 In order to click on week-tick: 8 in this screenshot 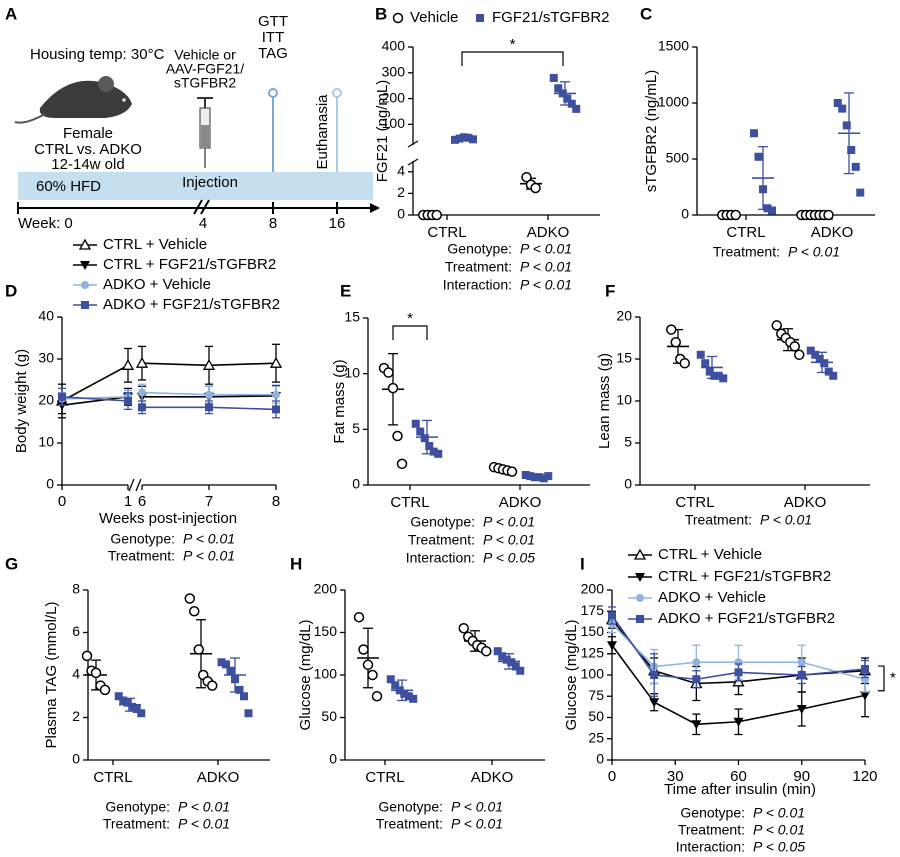, I will do `click(273, 223)`.